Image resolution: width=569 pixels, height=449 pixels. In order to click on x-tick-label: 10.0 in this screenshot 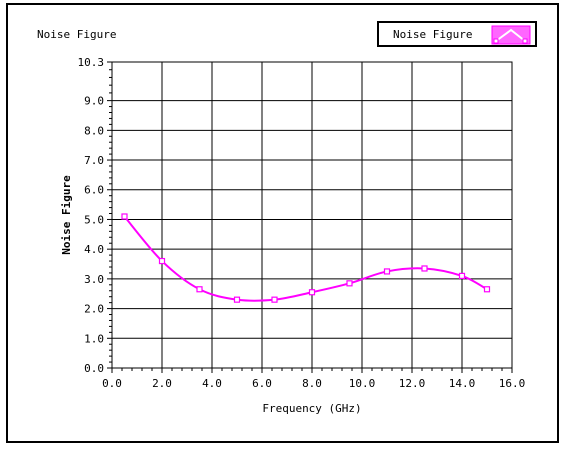, I will do `click(362, 383)`.